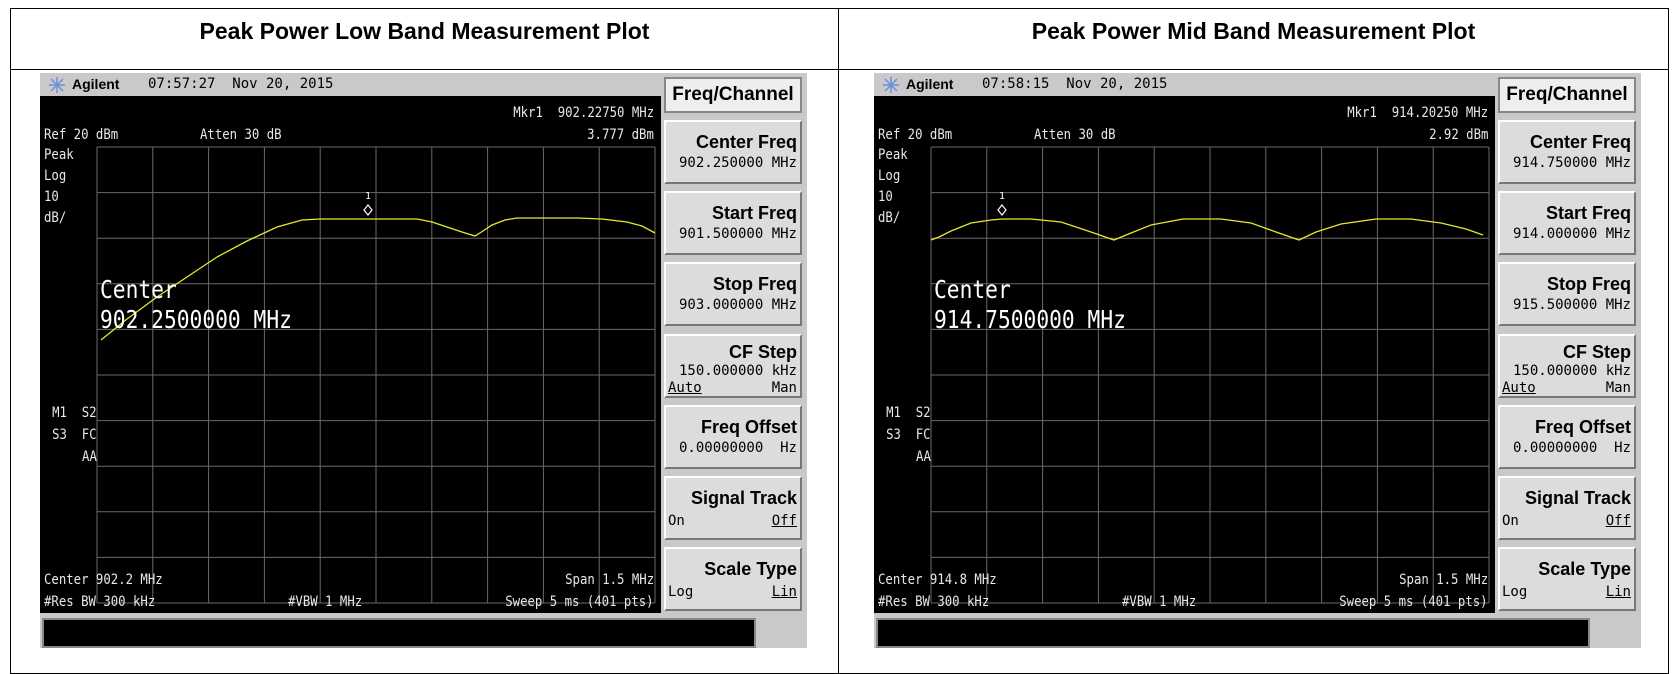 This screenshot has height=674, width=1675. Describe the element at coordinates (784, 387) in the screenshot. I see `bo: Man` at that location.